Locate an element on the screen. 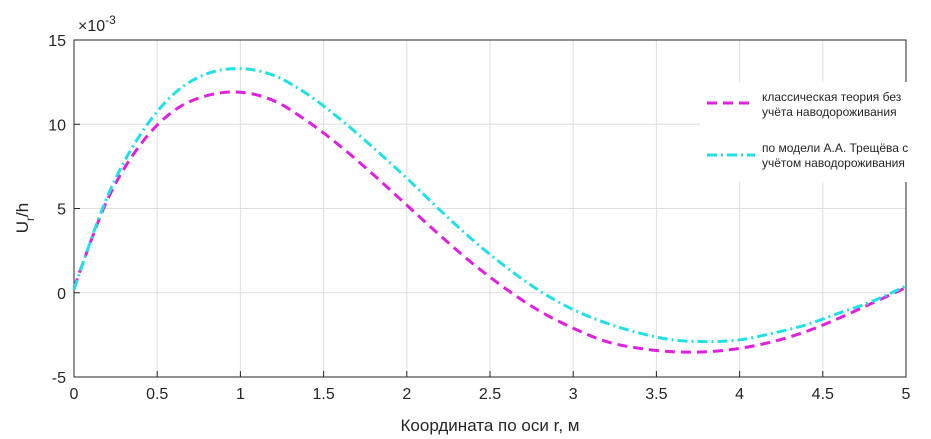  y-axis-label-tail: /h is located at coordinates (22, 210).